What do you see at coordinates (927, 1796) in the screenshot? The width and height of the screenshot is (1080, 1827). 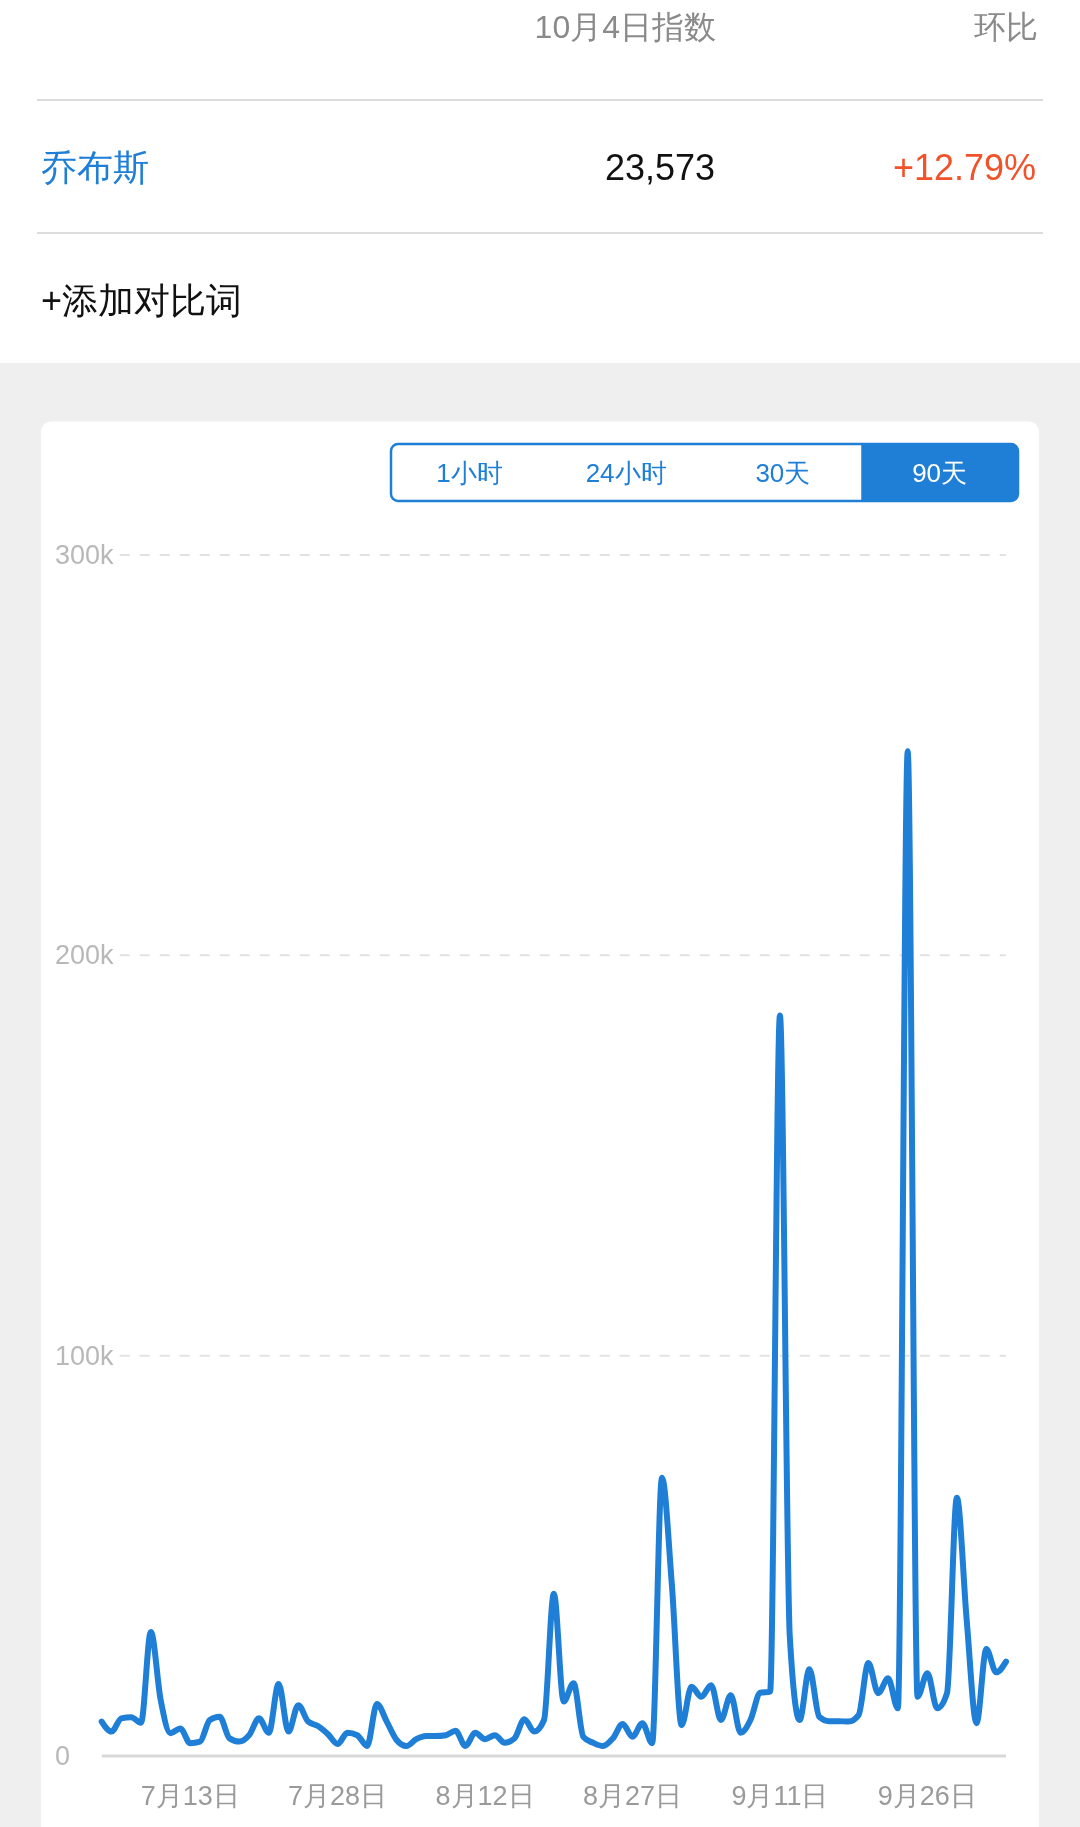 I see `x-tick-label: 9月26日` at bounding box center [927, 1796].